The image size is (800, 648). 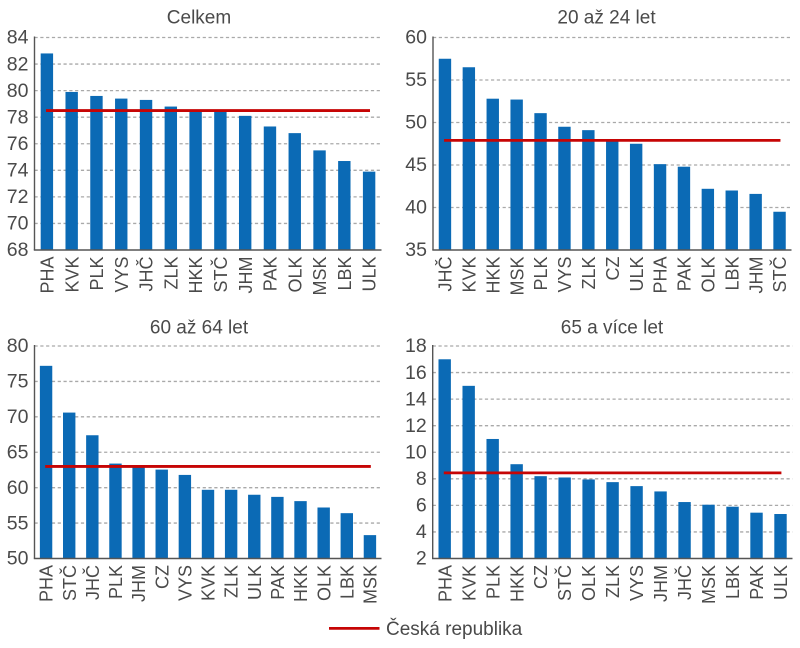 I want to click on svg-text: 35, so click(x=416, y=250).